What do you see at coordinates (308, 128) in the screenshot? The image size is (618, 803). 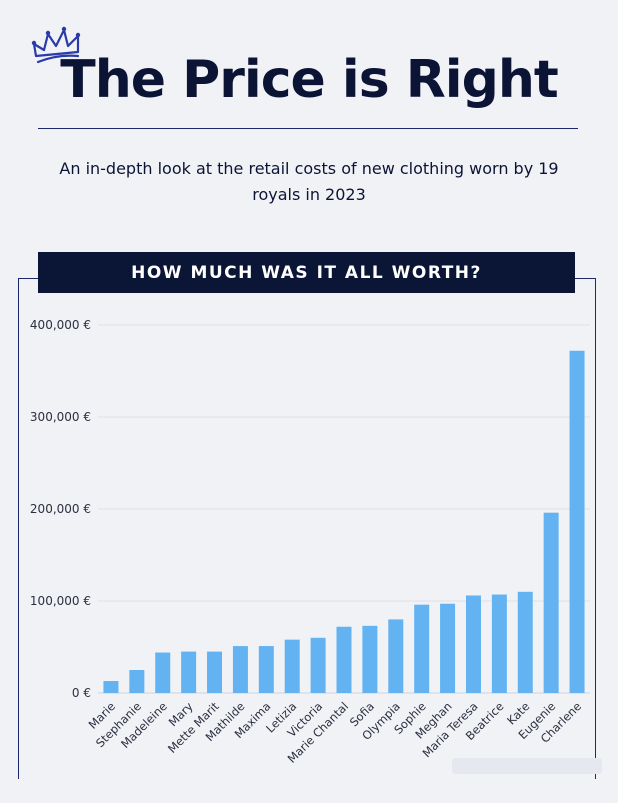 I see `title-divider` at bounding box center [308, 128].